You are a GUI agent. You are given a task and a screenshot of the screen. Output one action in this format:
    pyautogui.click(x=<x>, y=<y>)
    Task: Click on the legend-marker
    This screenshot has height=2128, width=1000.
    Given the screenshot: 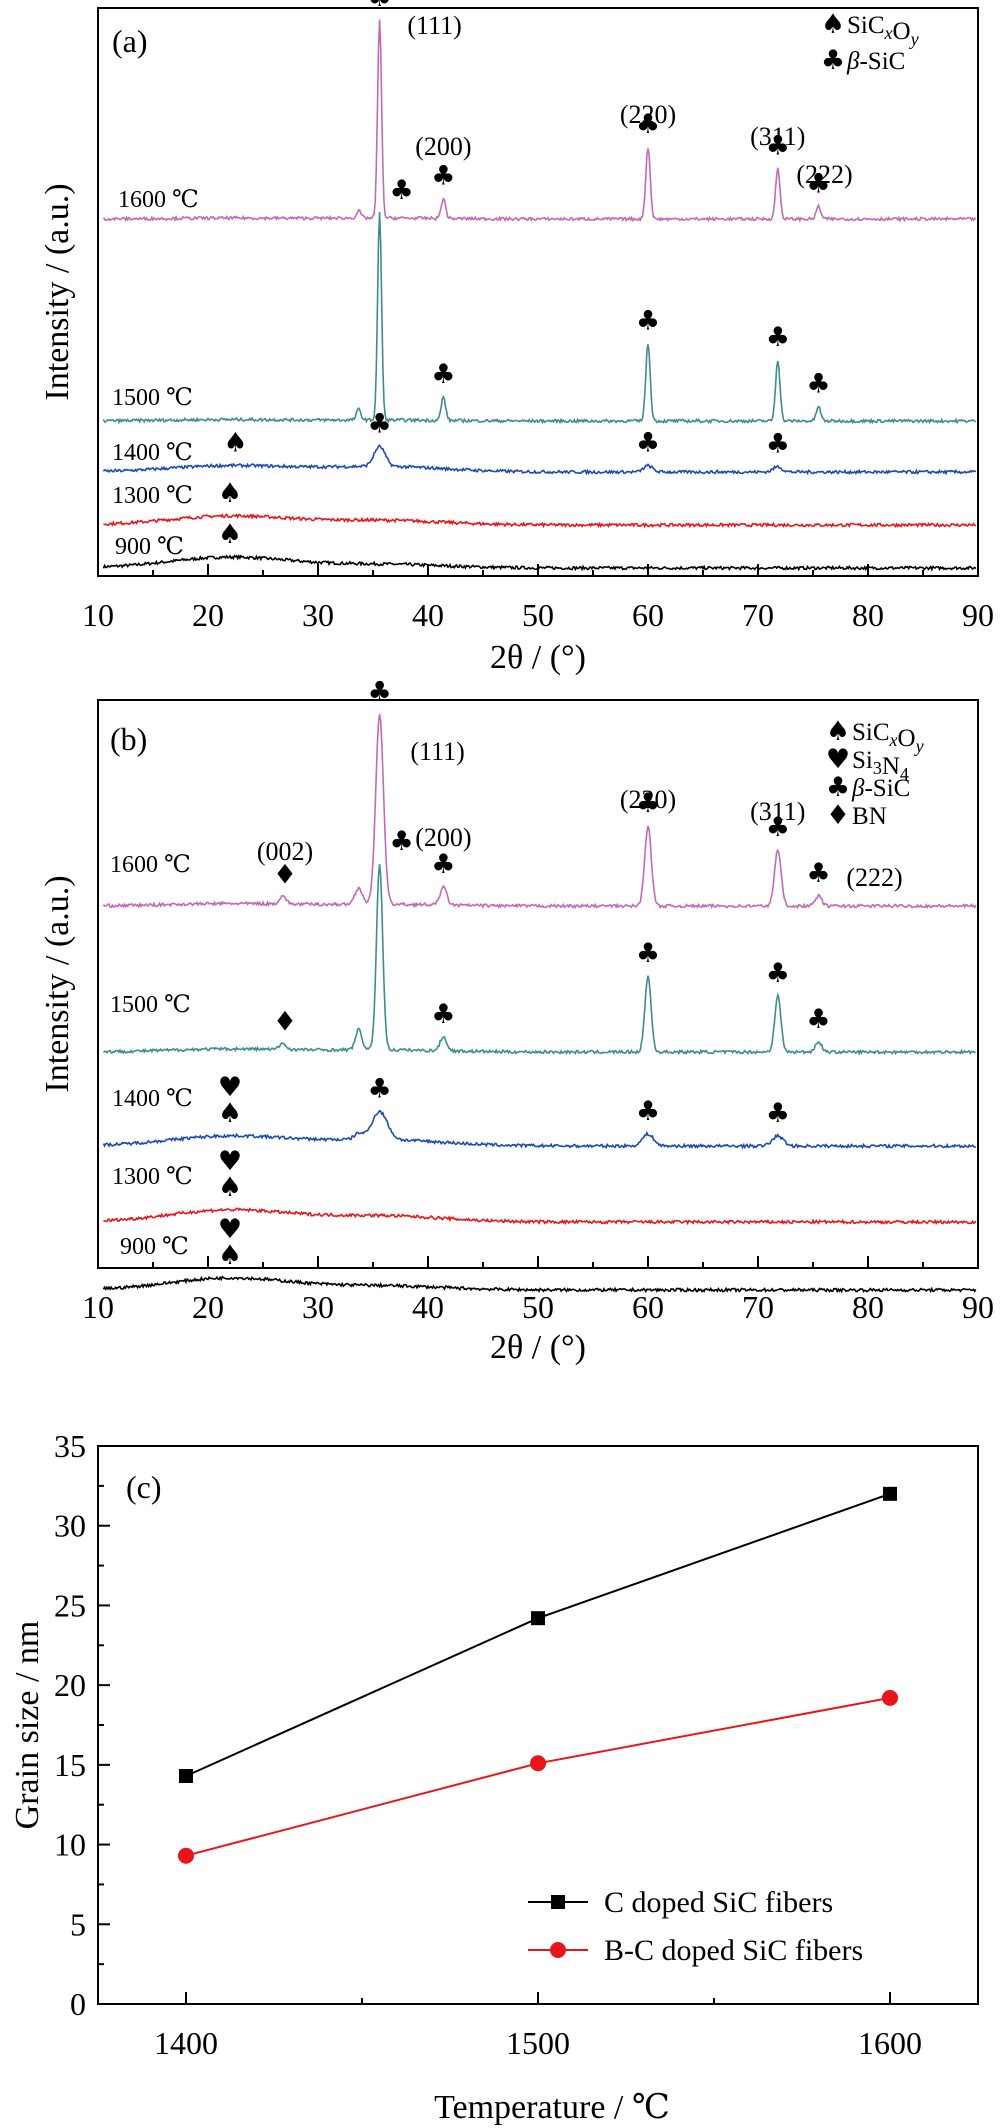 What is the action you would take?
    pyautogui.click(x=558, y=1902)
    